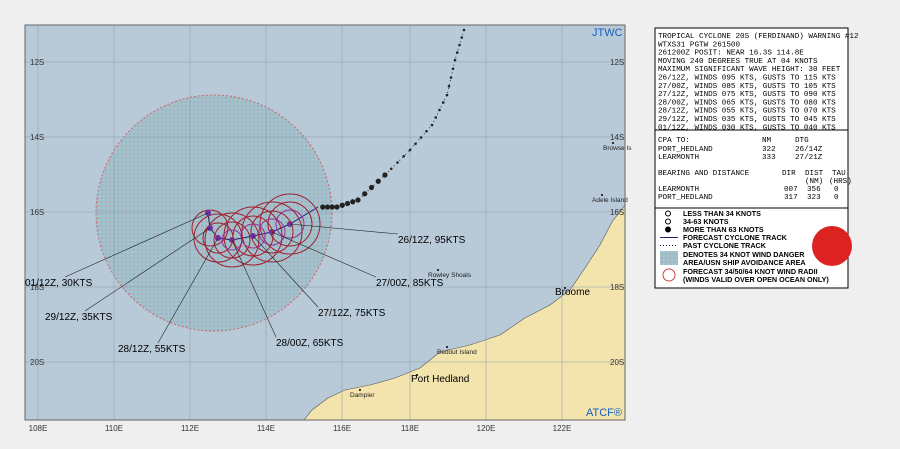 Image resolution: width=900 pixels, height=449 pixels. What do you see at coordinates (814, 174) in the screenshot?
I see `bearing-heading: DIST` at bounding box center [814, 174].